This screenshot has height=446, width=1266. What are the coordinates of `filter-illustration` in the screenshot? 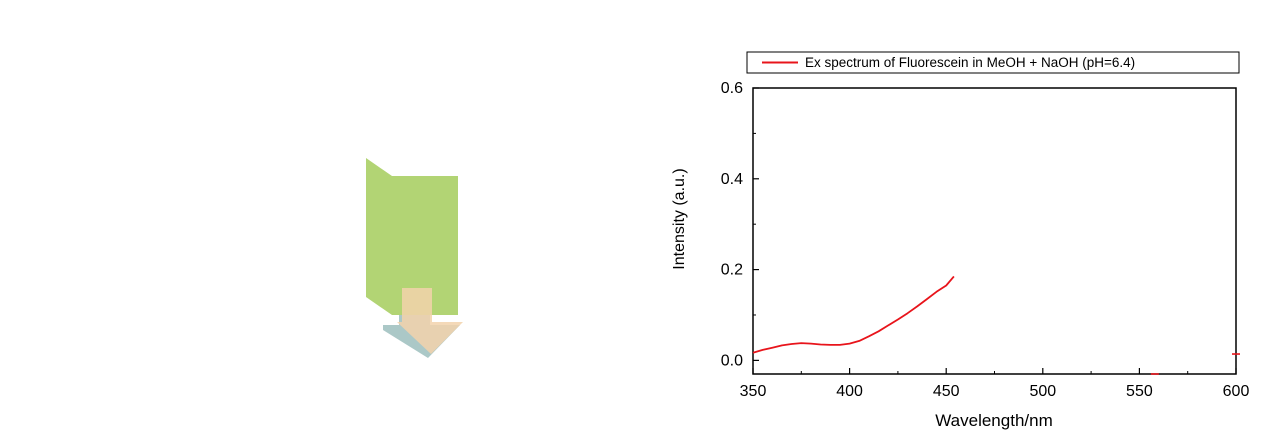 It's located at (414, 258).